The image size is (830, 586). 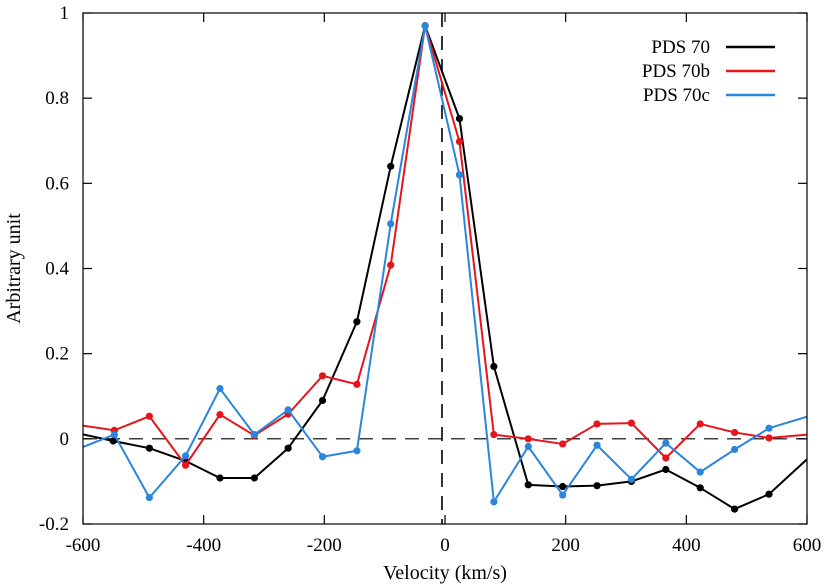 I want to click on x-tick-label: 200, so click(x=565, y=545).